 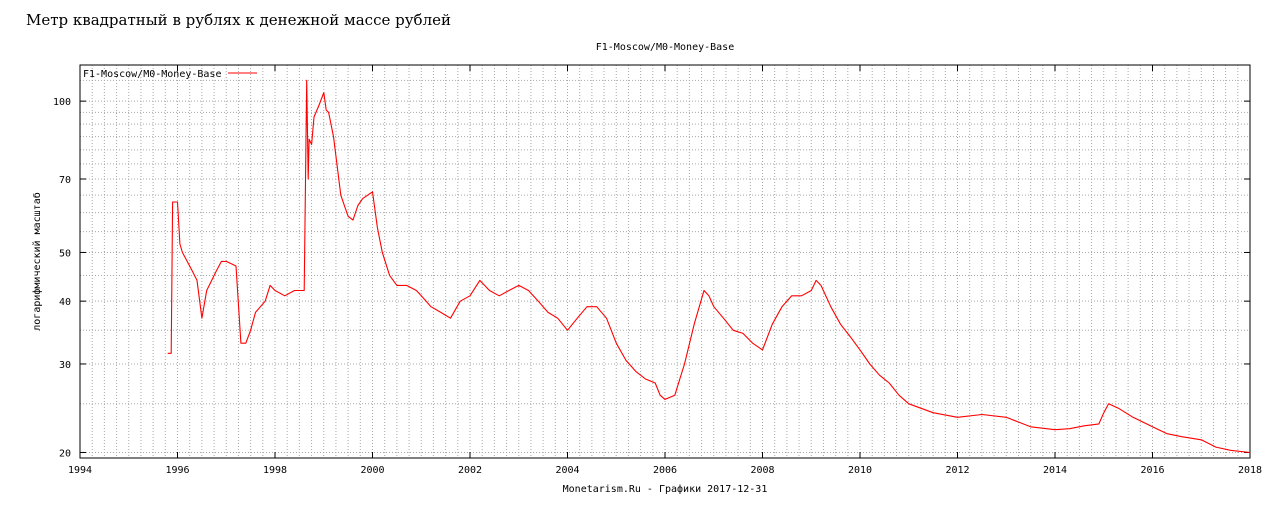 I want to click on chart-title: F1-Moscow/M0-Money-Base, so click(x=665, y=47).